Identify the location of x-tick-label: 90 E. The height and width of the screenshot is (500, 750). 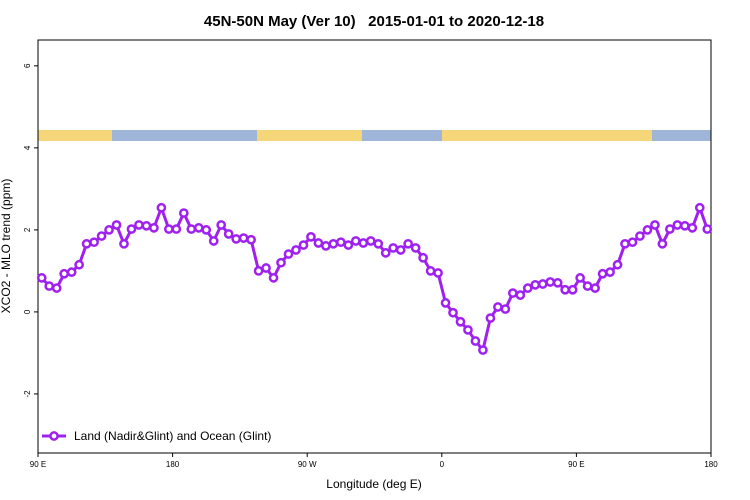
(38, 464).